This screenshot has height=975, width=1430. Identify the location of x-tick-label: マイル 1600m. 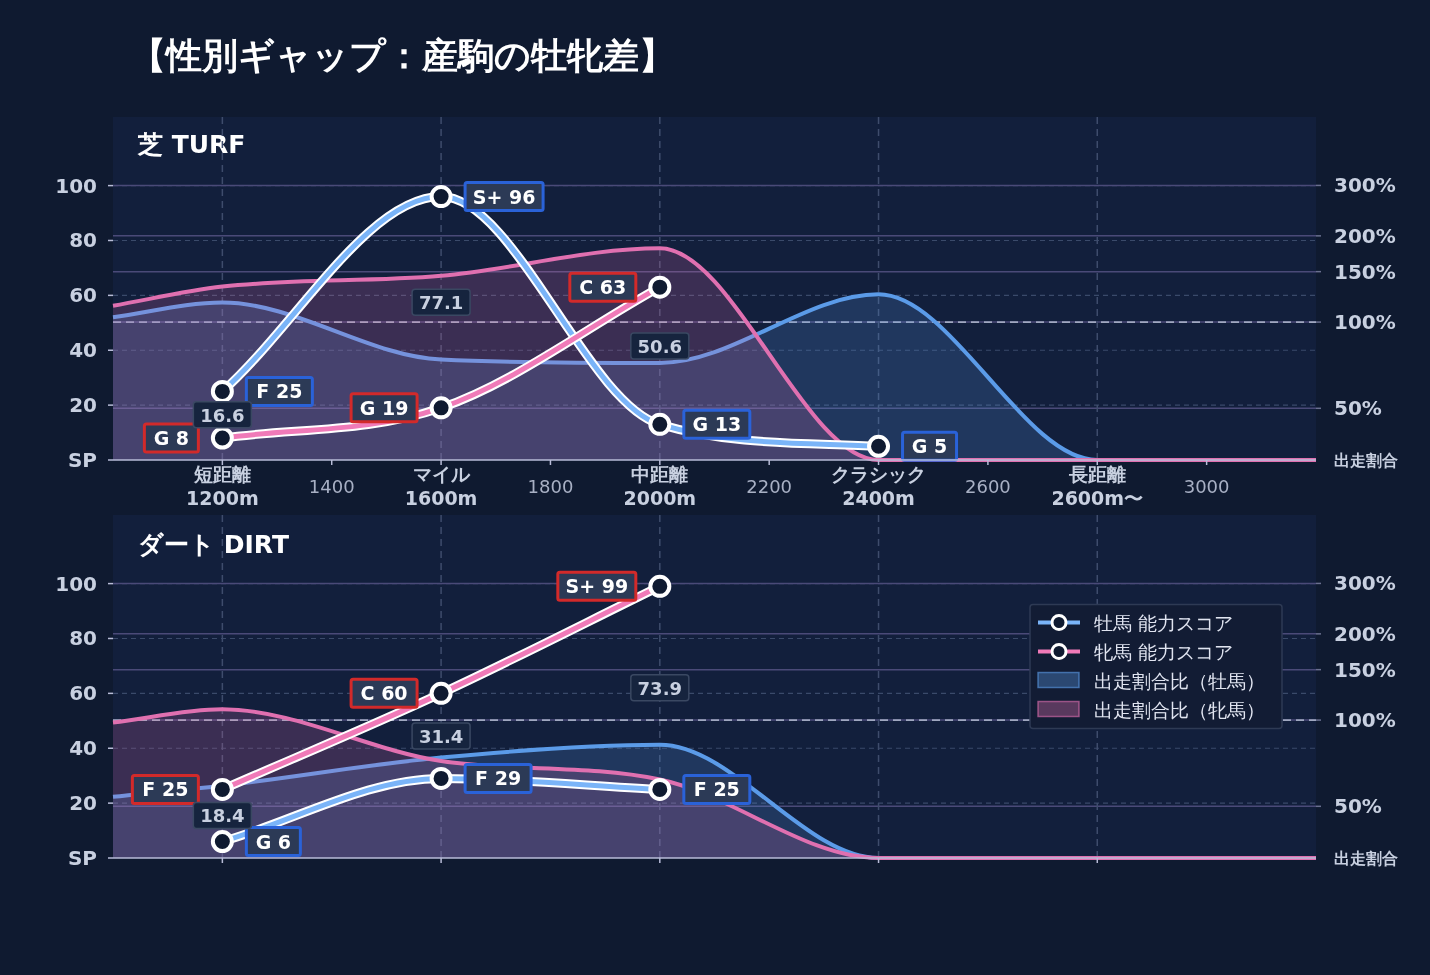
(441, 486).